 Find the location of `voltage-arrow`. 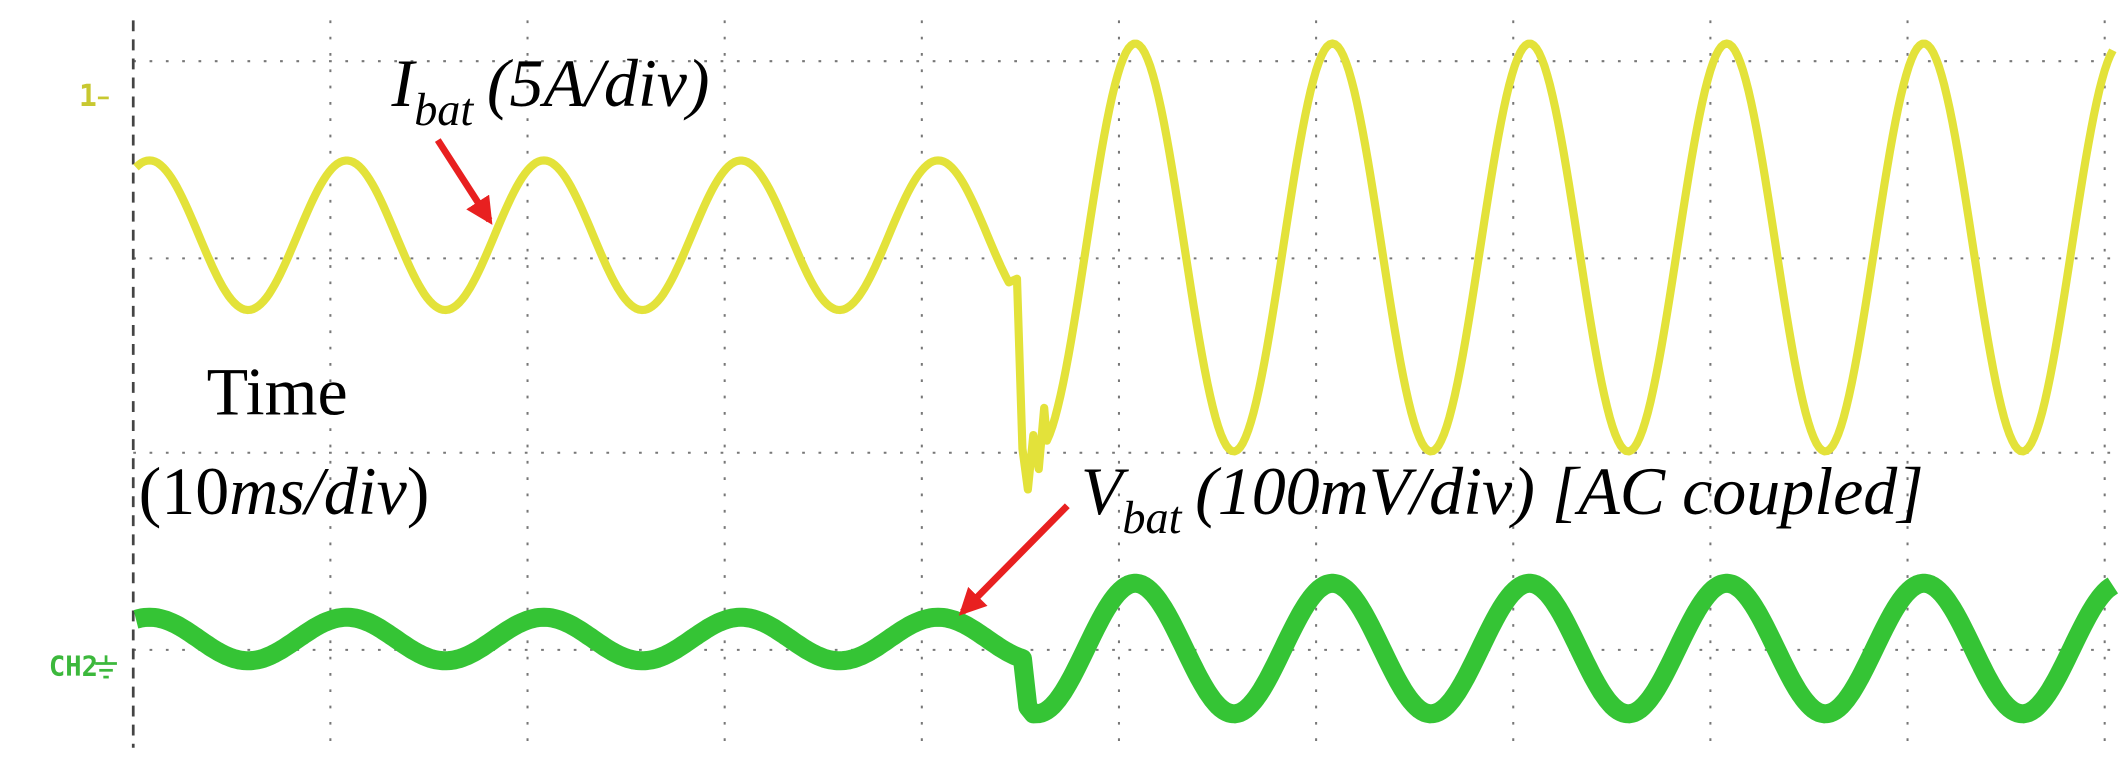

voltage-arrow is located at coordinates (1014, 559).